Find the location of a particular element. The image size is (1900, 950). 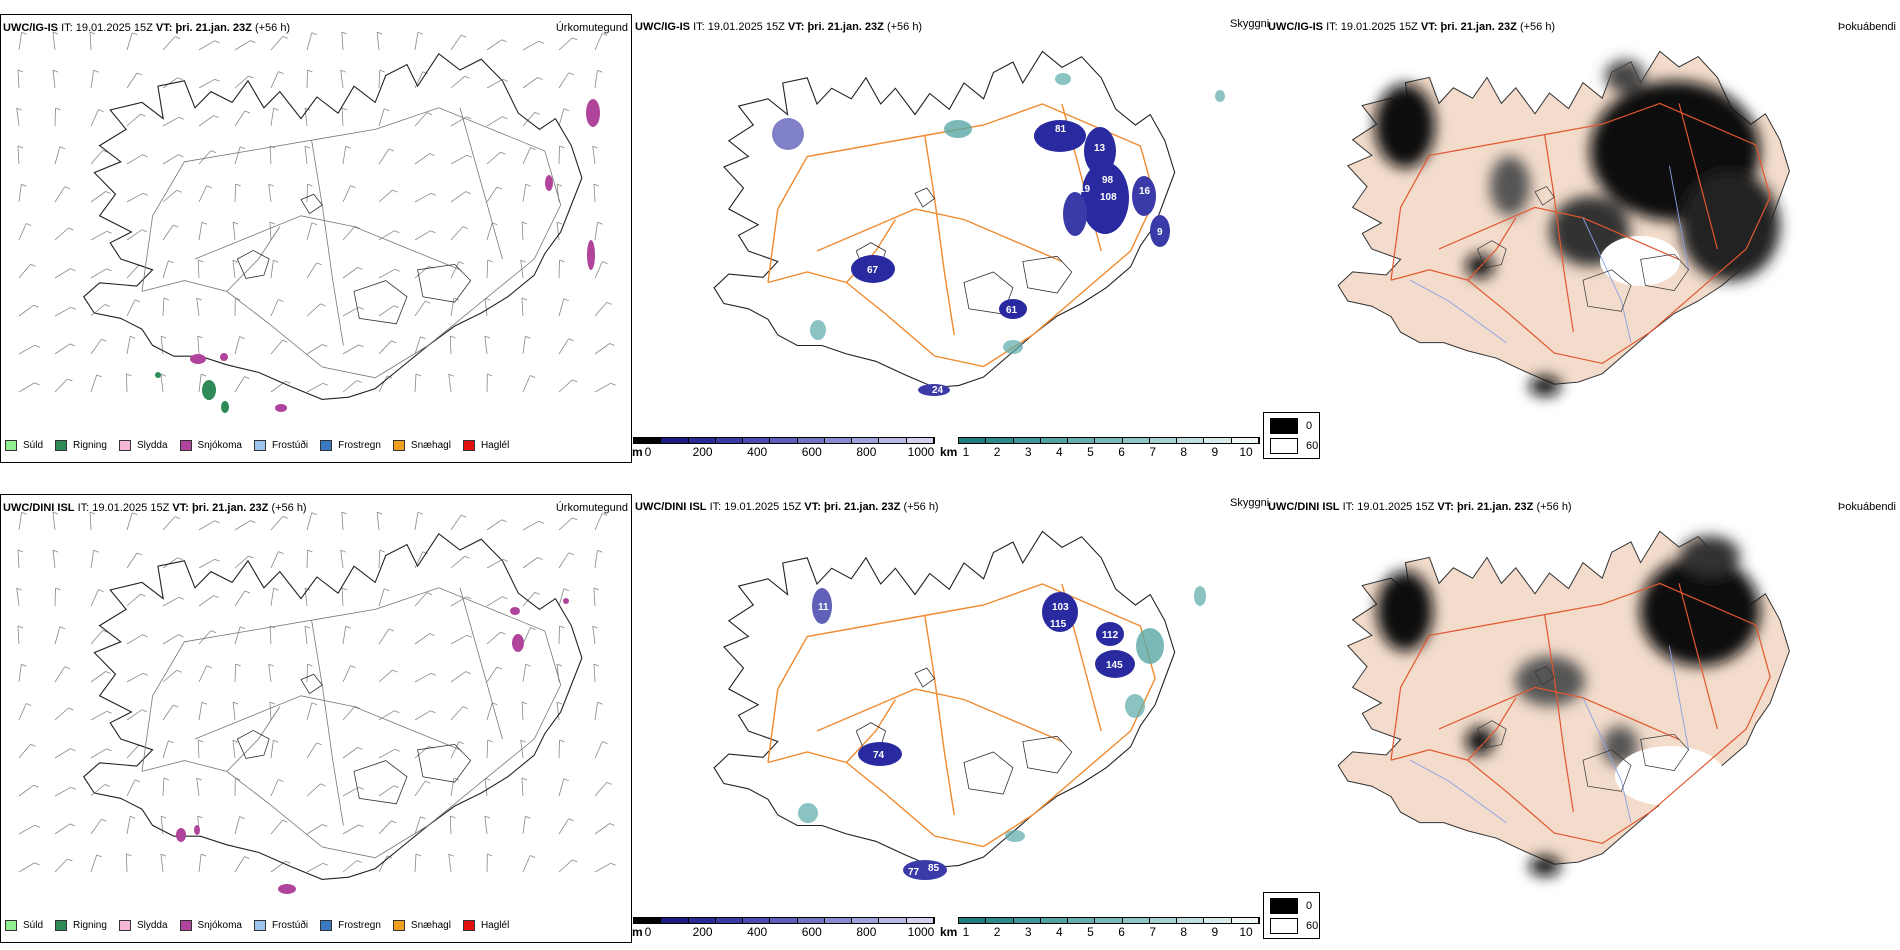

precip-legend-label: Slydda is located at coordinates (152, 925).